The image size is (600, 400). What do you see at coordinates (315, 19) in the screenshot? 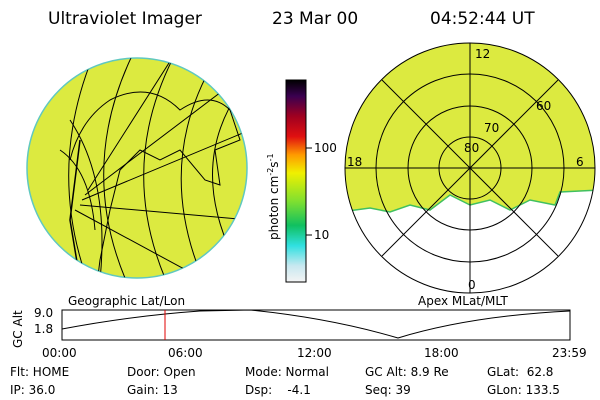
I see `date: 23 Mar 00` at bounding box center [315, 19].